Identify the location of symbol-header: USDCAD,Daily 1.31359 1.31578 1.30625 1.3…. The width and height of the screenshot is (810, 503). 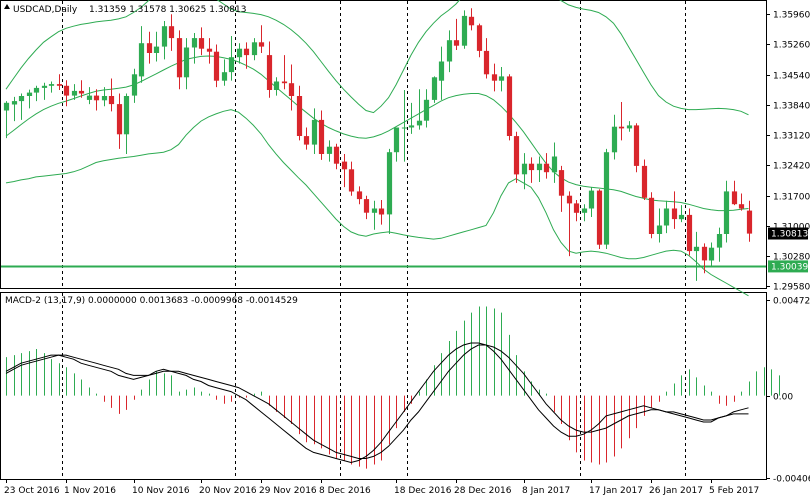
(125, 9).